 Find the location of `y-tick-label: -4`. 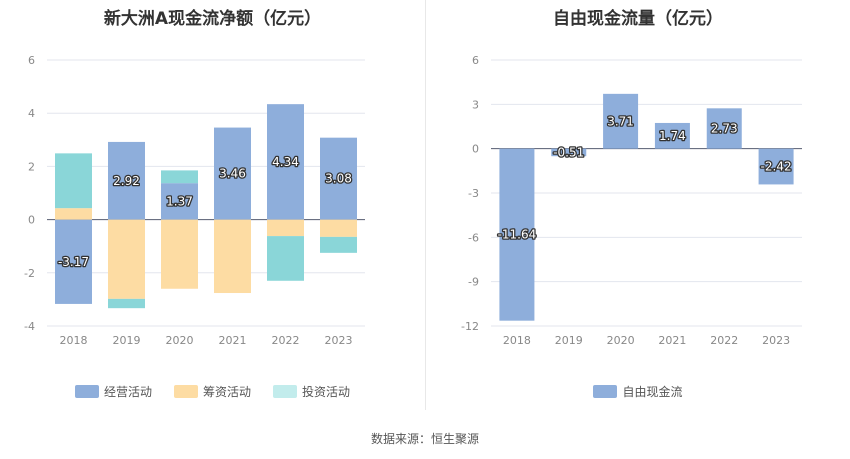

y-tick-label: -4 is located at coordinates (29, 326).